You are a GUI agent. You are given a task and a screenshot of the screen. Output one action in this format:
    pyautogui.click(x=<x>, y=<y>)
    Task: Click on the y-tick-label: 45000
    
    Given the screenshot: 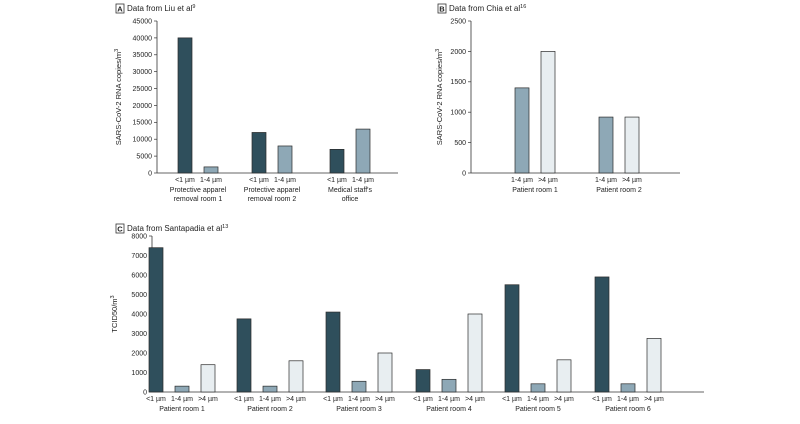 What is the action you would take?
    pyautogui.click(x=143, y=21)
    